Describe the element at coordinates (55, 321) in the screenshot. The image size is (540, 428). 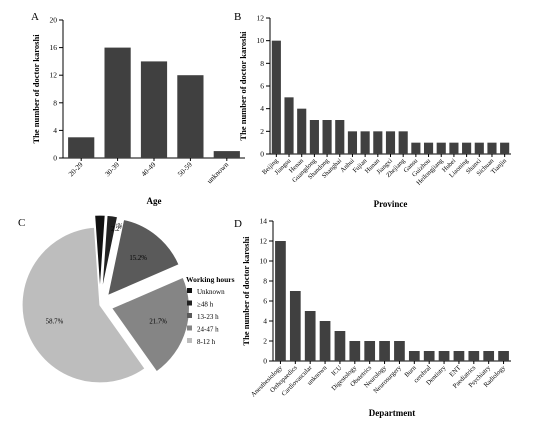
I see `pie-label: 58.7%` at that location.